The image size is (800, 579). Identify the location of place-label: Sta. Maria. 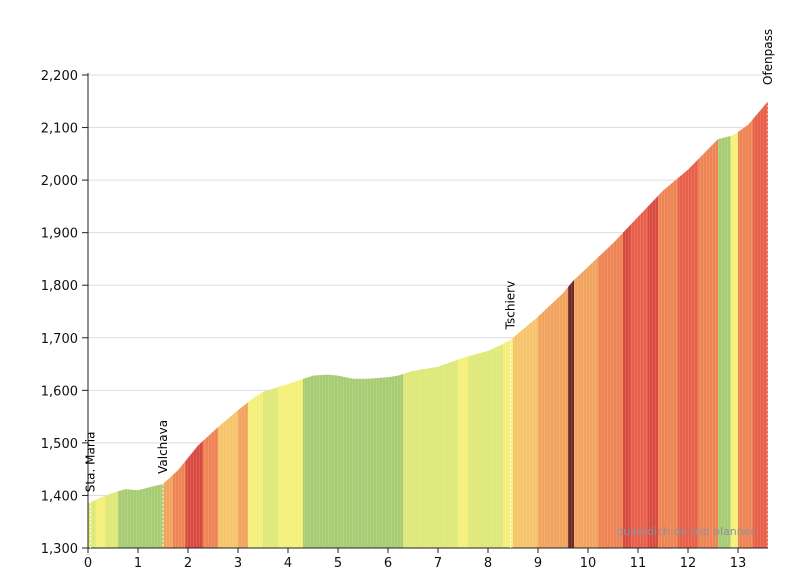
(91, 462).